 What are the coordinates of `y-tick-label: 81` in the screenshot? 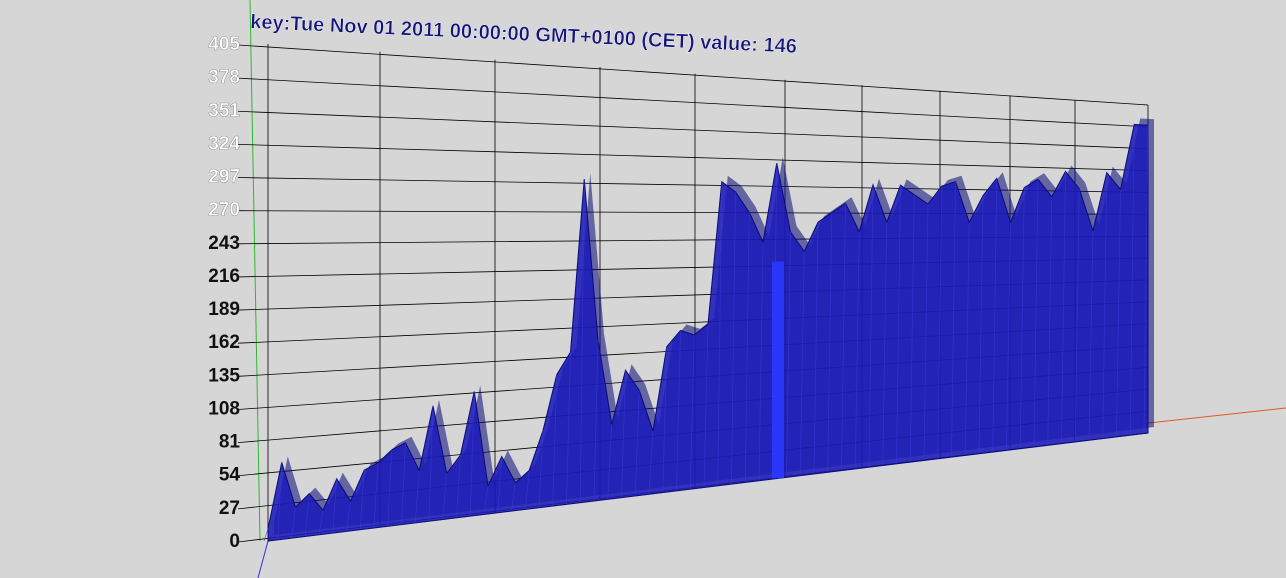 It's located at (230, 442).